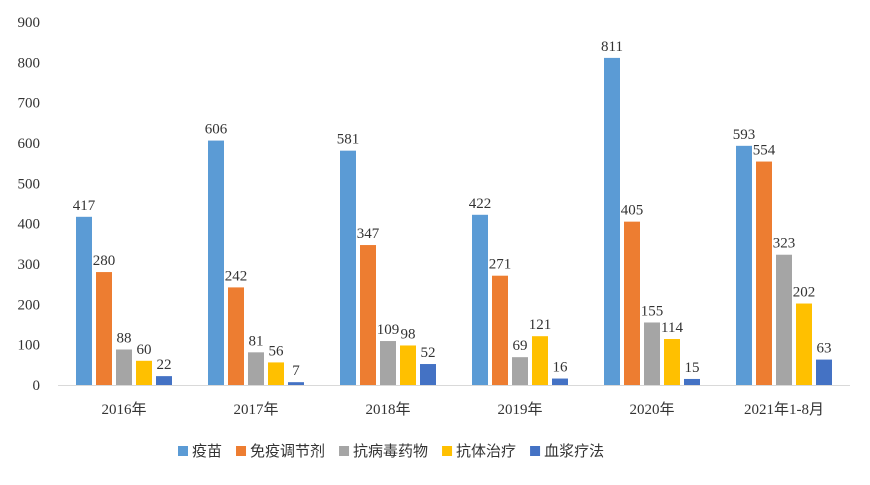 This screenshot has width=870, height=485. I want to click on x-tick-label: 2020年, so click(651, 409).